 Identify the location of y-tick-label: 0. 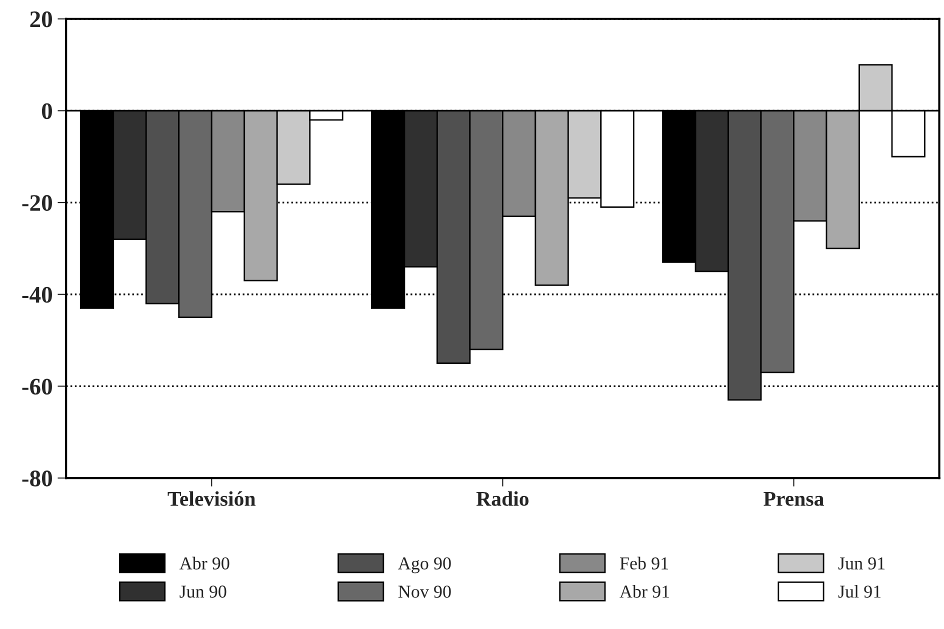
(47, 111).